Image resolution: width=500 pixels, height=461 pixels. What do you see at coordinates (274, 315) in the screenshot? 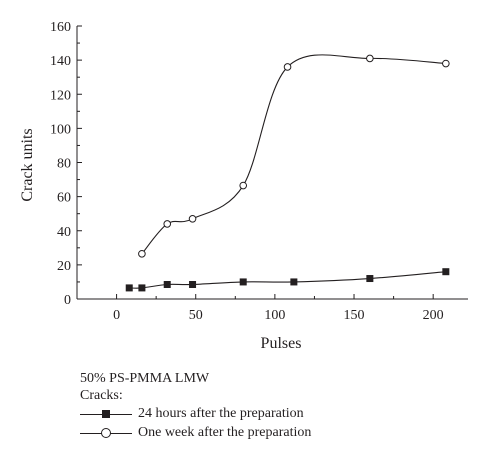
I see `x-tick-label: 100` at bounding box center [274, 315].